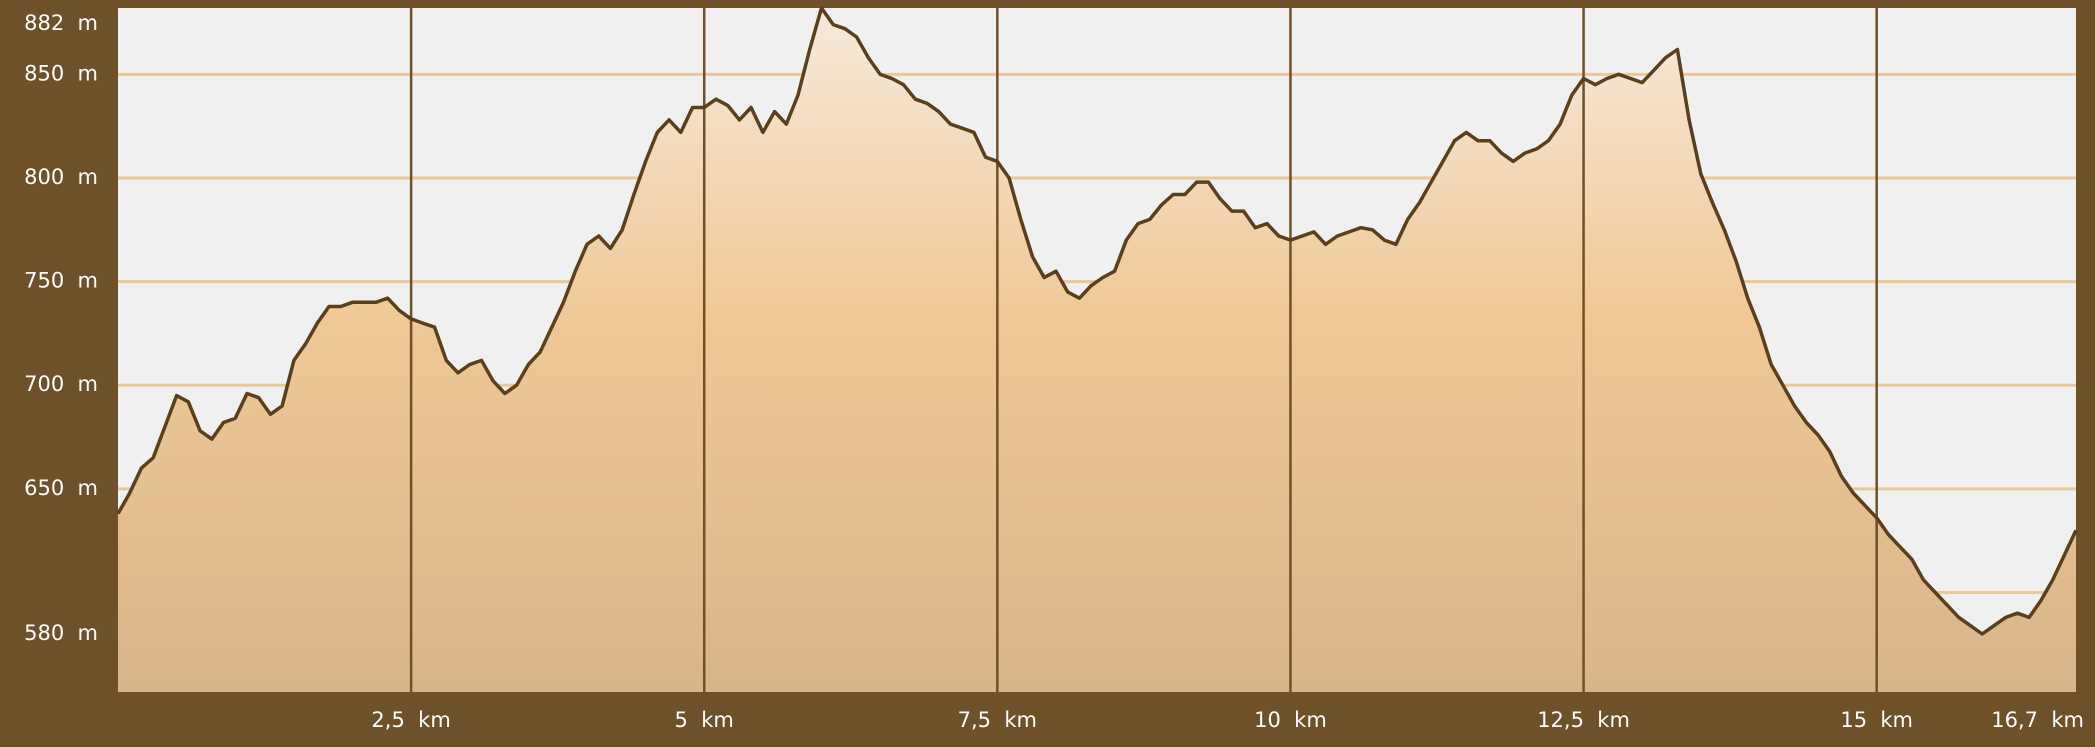 Image resolution: width=2095 pixels, height=747 pixels. Describe the element at coordinates (1583, 720) in the screenshot. I see `x-tick-label: 12,5 km` at that location.